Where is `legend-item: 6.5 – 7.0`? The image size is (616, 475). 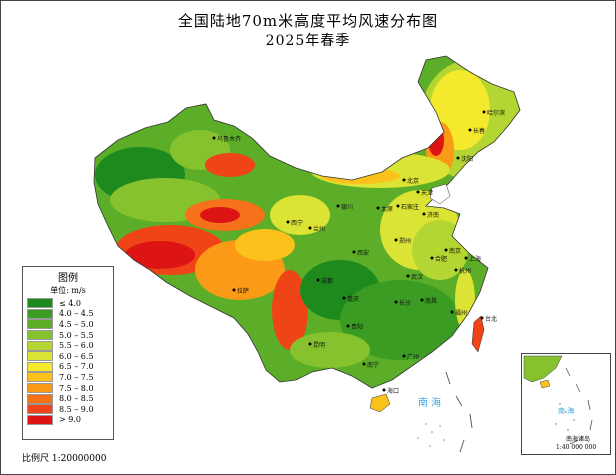
legend-item: 6.5 – 7.0 is located at coordinates (70, 367).